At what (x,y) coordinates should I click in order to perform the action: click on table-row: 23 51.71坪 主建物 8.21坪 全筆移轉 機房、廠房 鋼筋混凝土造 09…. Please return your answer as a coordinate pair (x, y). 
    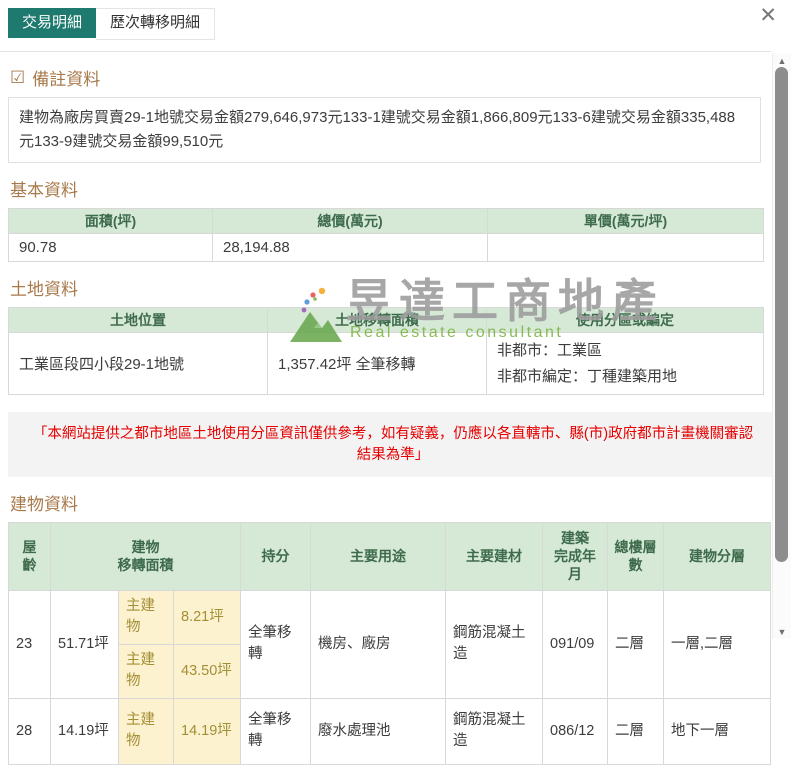
    Looking at the image, I should click on (389, 644).